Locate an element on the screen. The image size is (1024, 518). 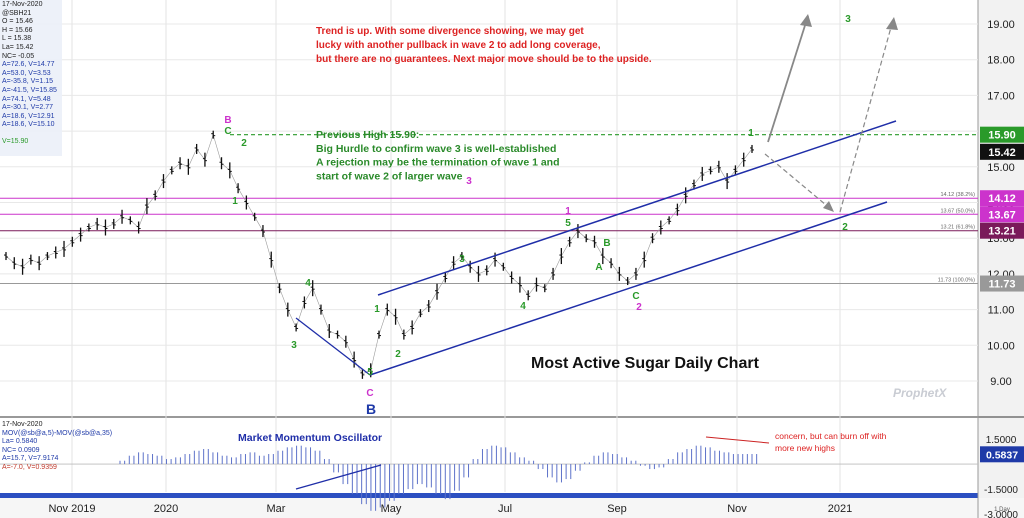
price-tag-label: 13.67 is located at coordinates (1002, 215).